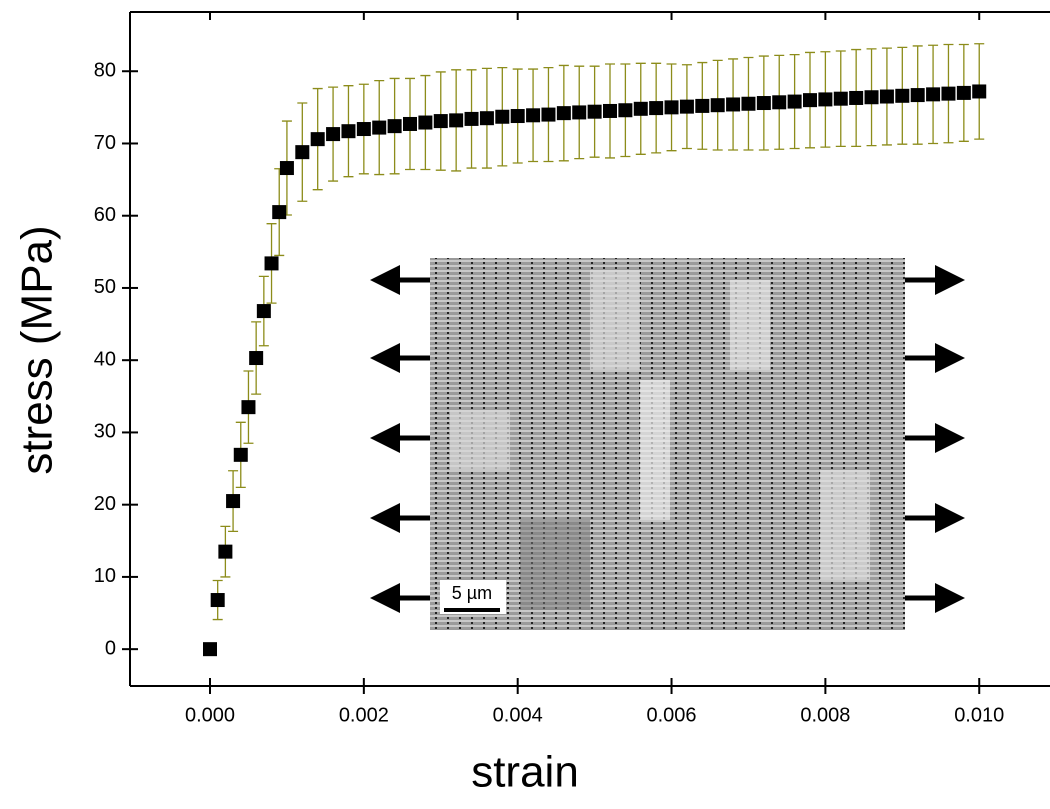 This screenshot has height=809, width=1050. What do you see at coordinates (105, 359) in the screenshot?
I see `y-tick-label: 40` at bounding box center [105, 359].